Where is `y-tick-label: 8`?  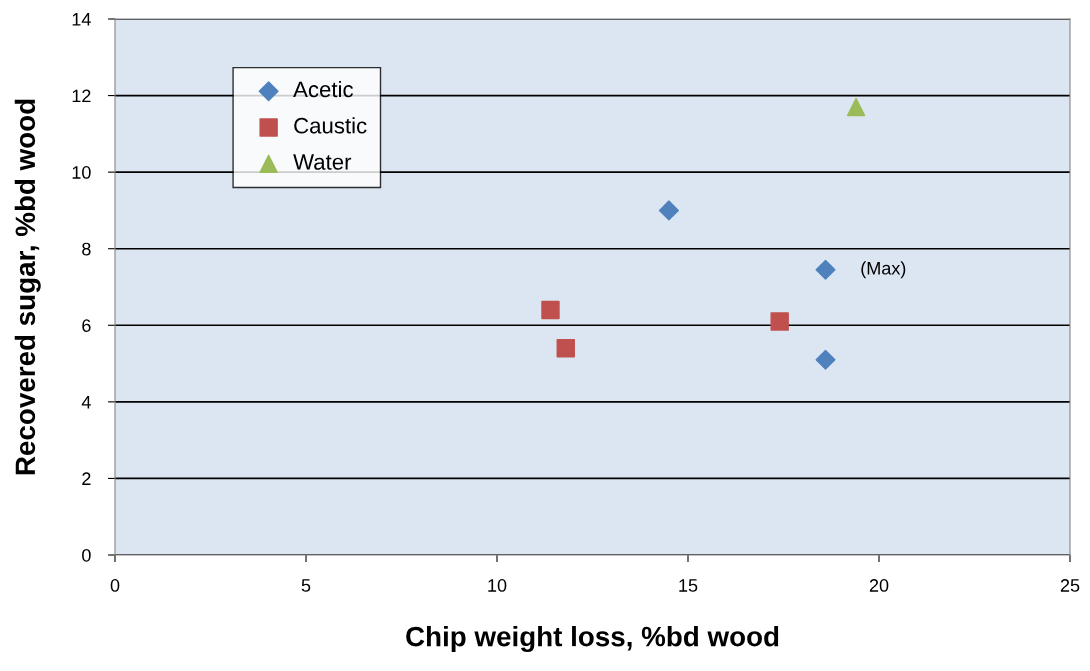
y-tick-label: 8 is located at coordinates (86, 249).